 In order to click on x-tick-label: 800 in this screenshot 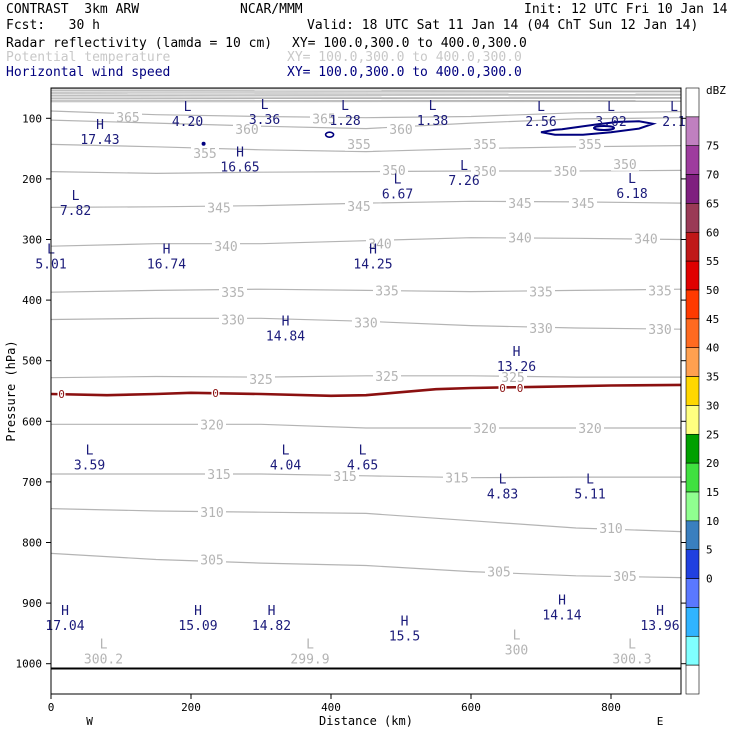, I will do `click(611, 707)`.